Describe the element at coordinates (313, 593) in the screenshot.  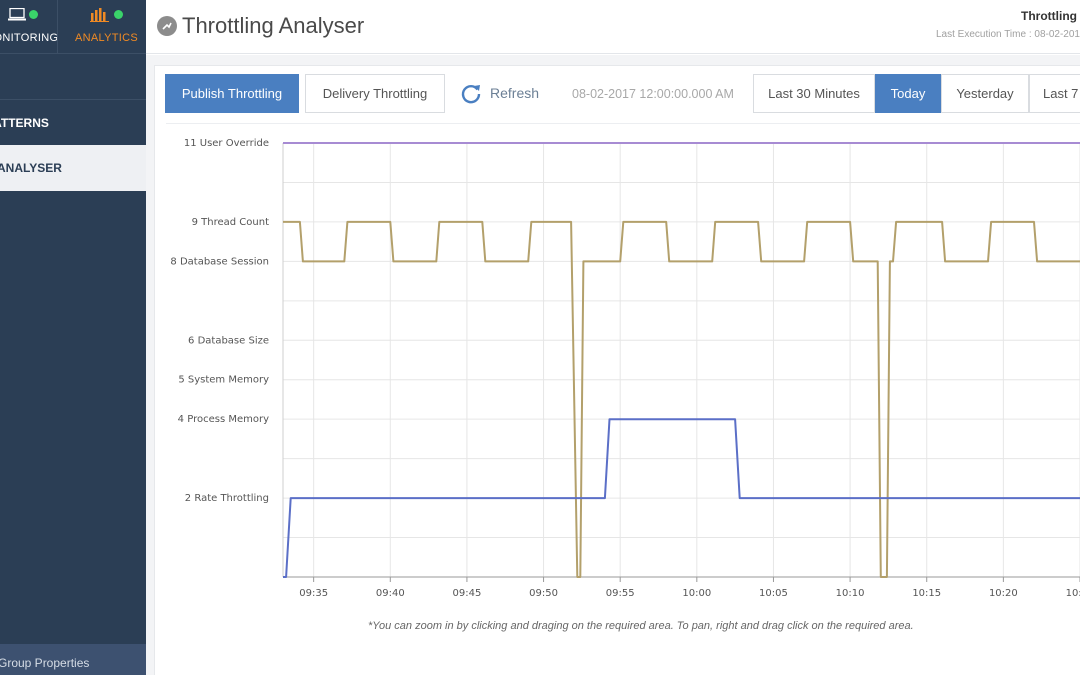
I see `x-tick-label: 09:35` at that location.